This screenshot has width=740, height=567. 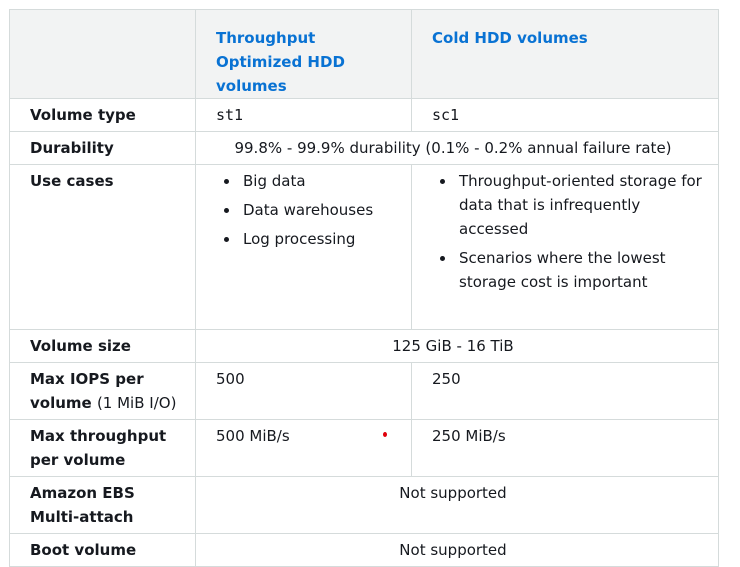 I want to click on cell-max-throughput-sc1: 250 MiB/s, so click(x=565, y=448).